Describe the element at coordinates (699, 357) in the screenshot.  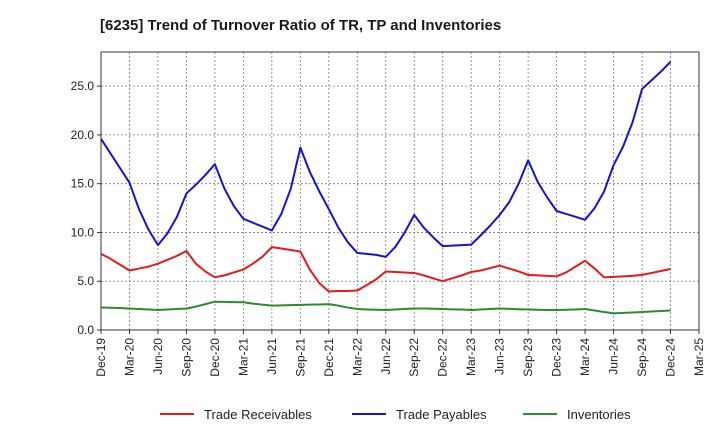
I see `x-tick-label: Mar-25` at that location.